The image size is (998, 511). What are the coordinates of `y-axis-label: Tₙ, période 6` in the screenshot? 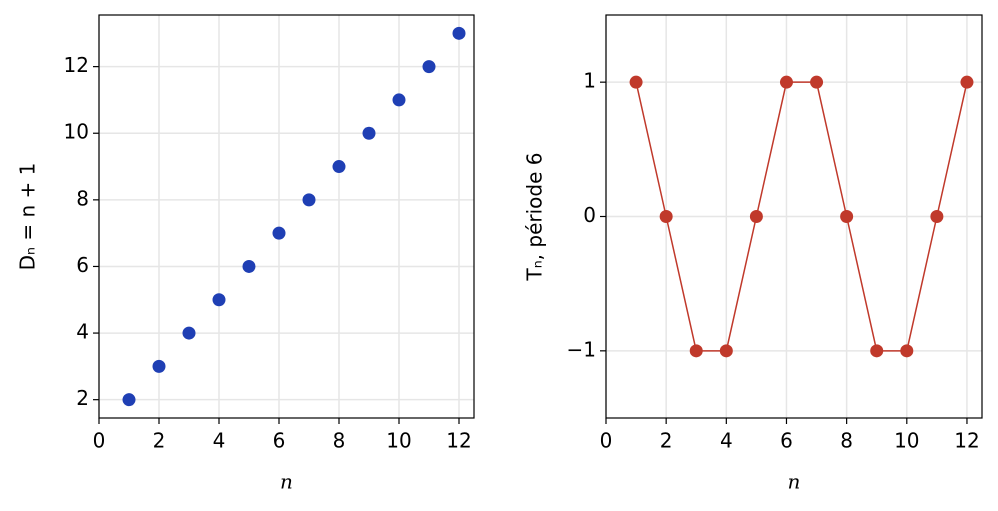 It's located at (535, 217).